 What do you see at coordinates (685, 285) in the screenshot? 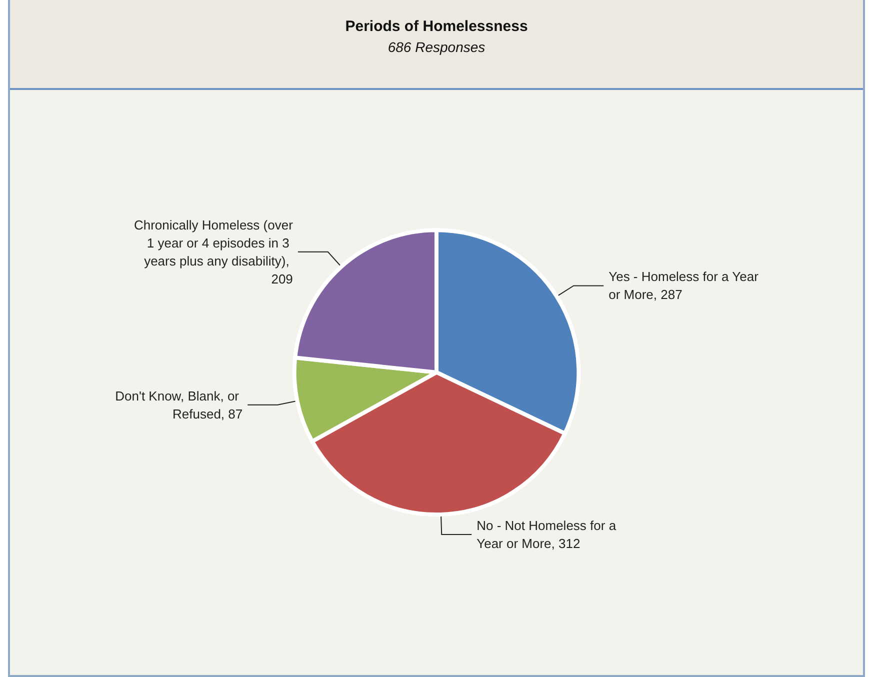
I see `slice-label: Yes - Homeless for a Year or More, 287` at bounding box center [685, 285].